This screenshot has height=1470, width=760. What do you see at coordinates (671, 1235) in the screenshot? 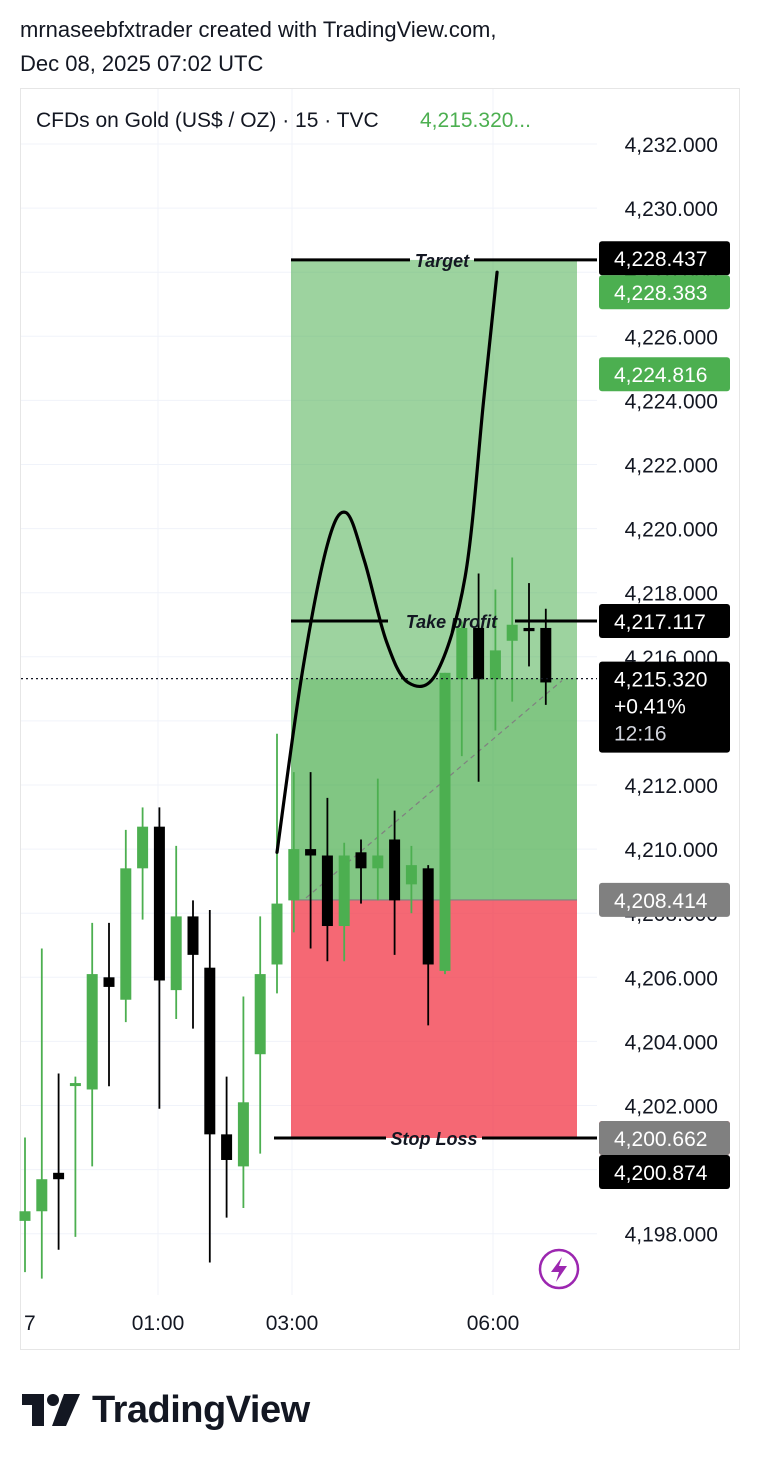
I see `y-tick-label: 4,198.000` at bounding box center [671, 1235].